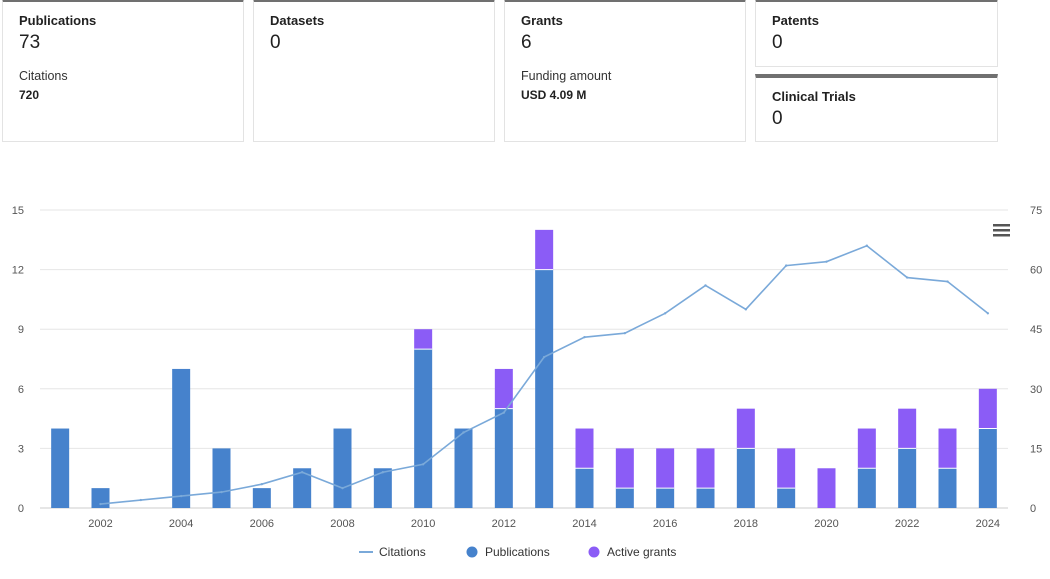 This screenshot has height=579, width=1050. What do you see at coordinates (472, 552) in the screenshot?
I see `legend-publications-swatch` at bounding box center [472, 552].